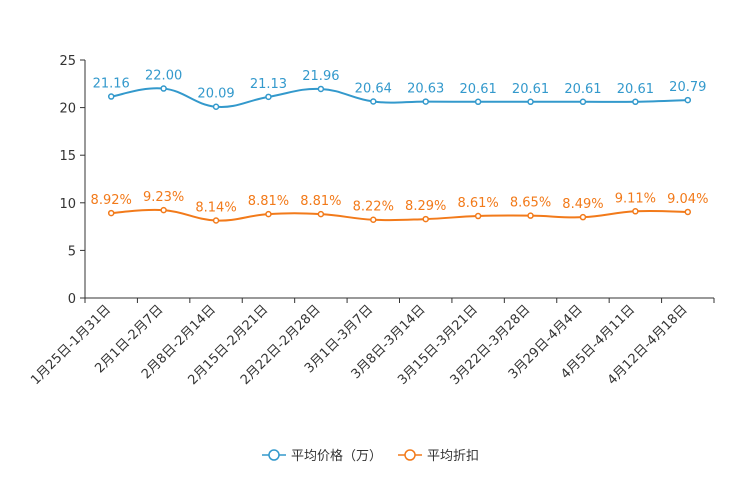  What do you see at coordinates (215, 208) in the screenshot?
I see `data-label: 8.14%` at bounding box center [215, 208].